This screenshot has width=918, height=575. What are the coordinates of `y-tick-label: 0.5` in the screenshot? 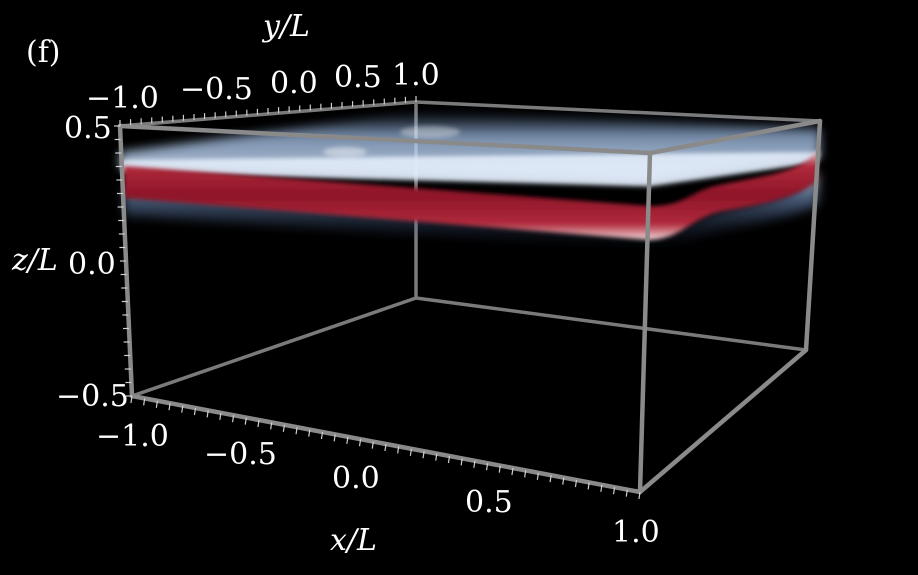 It's located at (358, 77).